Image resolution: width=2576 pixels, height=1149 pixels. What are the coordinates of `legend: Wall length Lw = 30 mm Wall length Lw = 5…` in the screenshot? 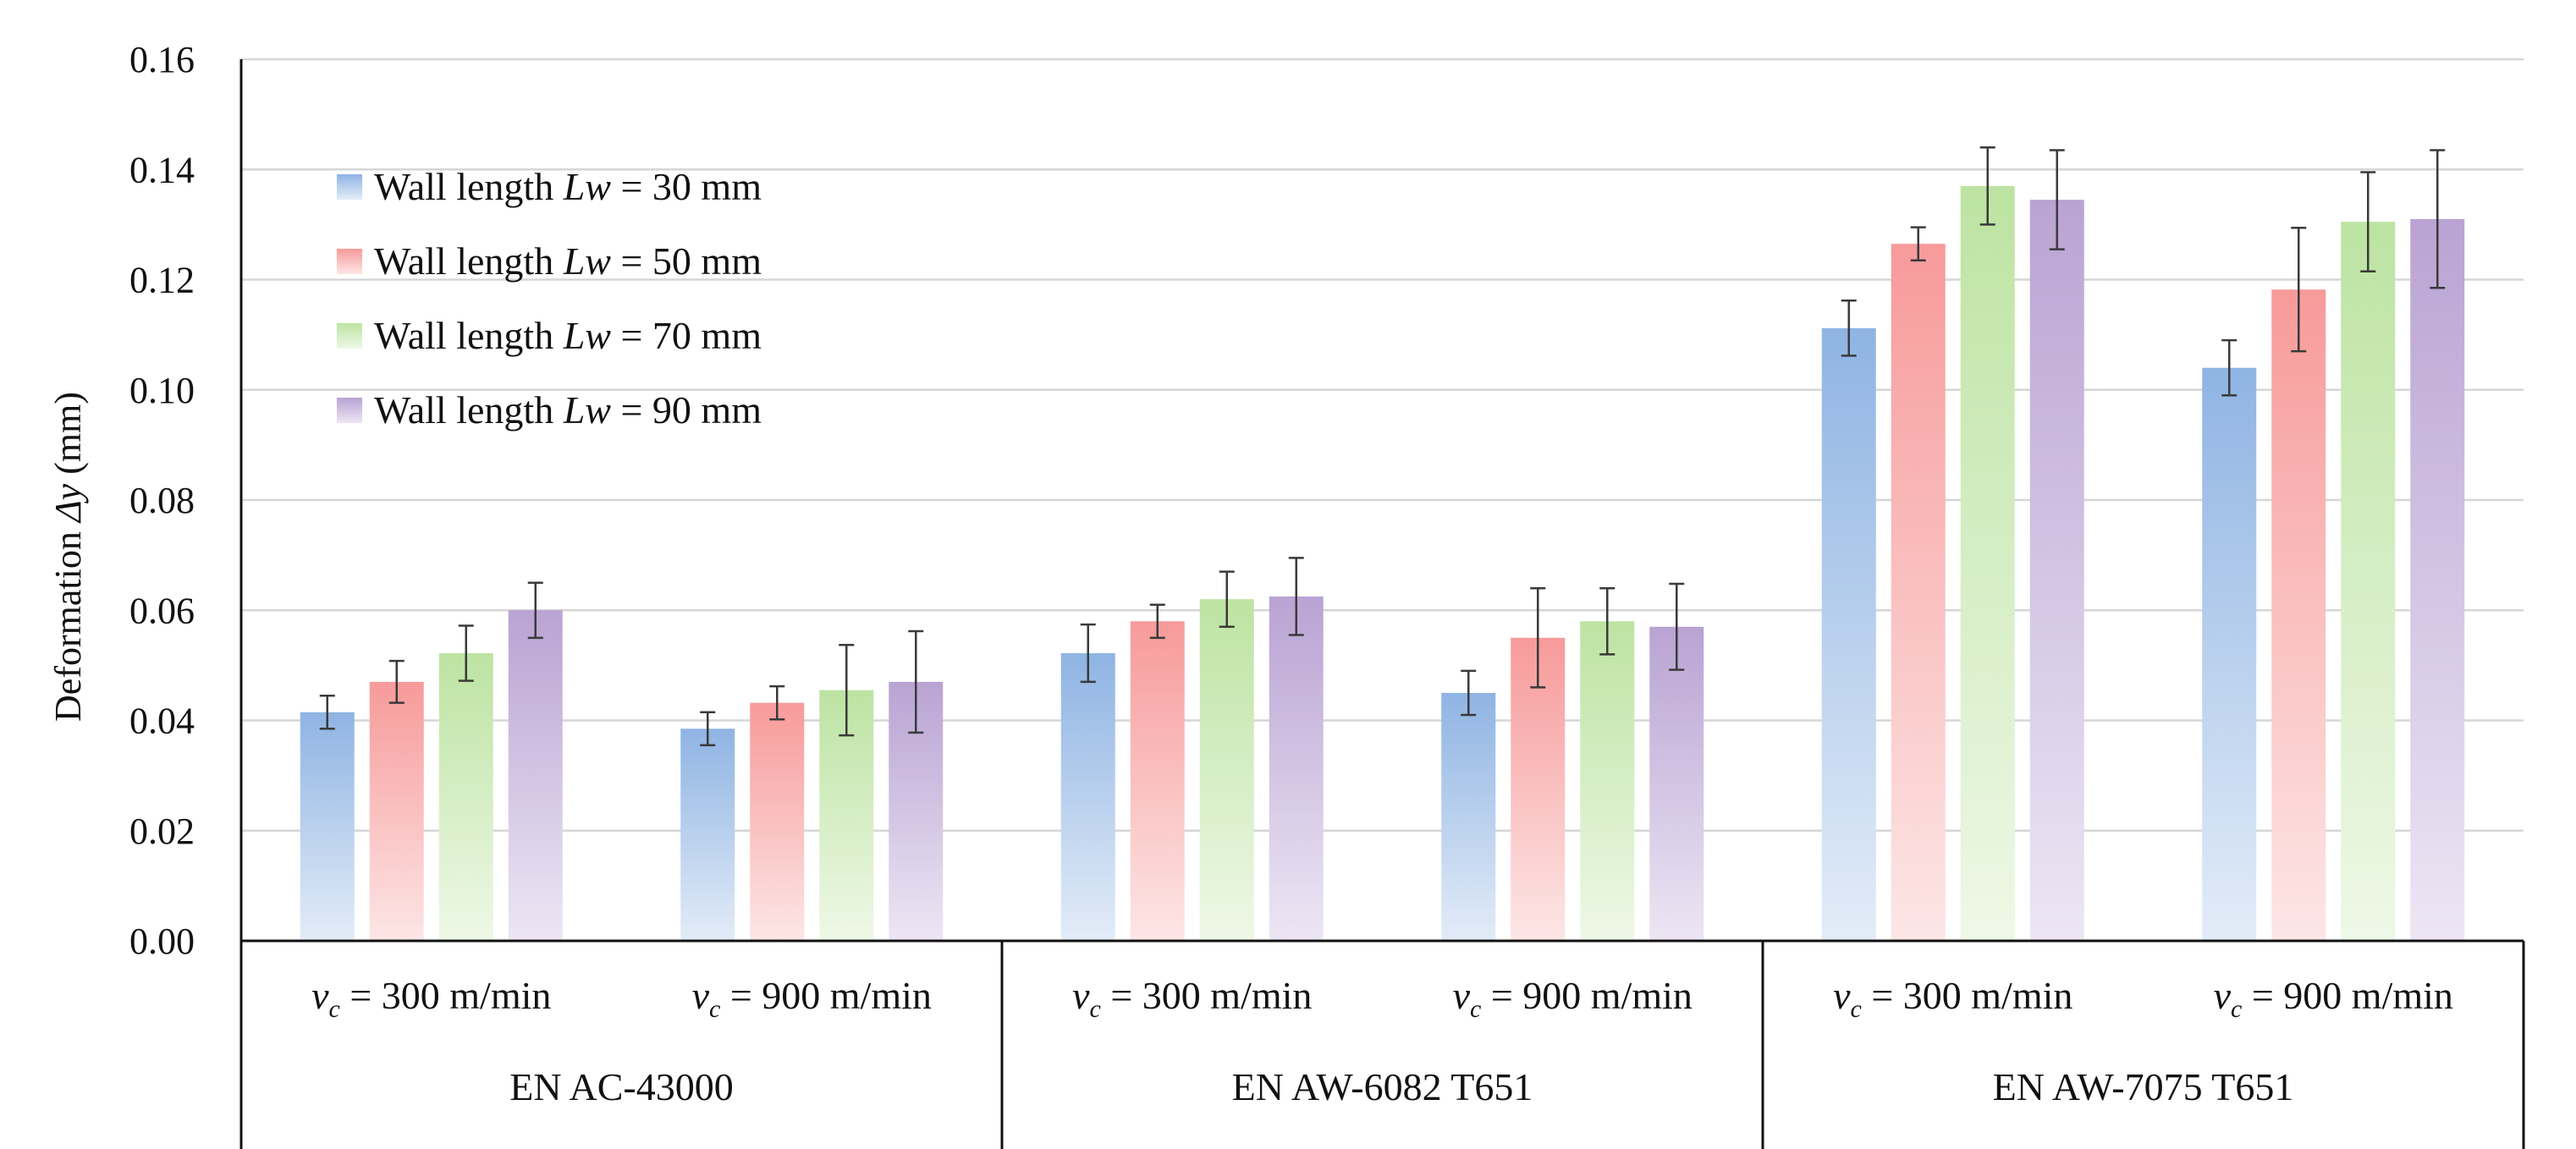 It's located at (549, 298).